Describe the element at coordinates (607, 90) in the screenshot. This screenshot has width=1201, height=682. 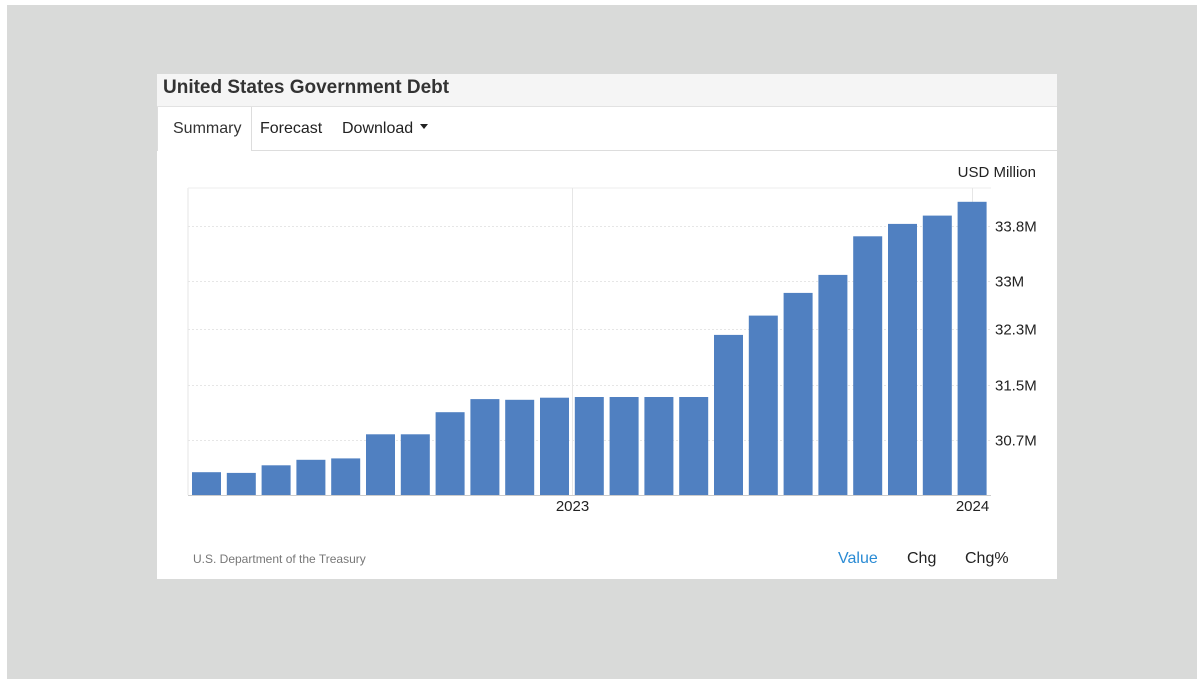
I see `card-header: United States Government Debt` at that location.